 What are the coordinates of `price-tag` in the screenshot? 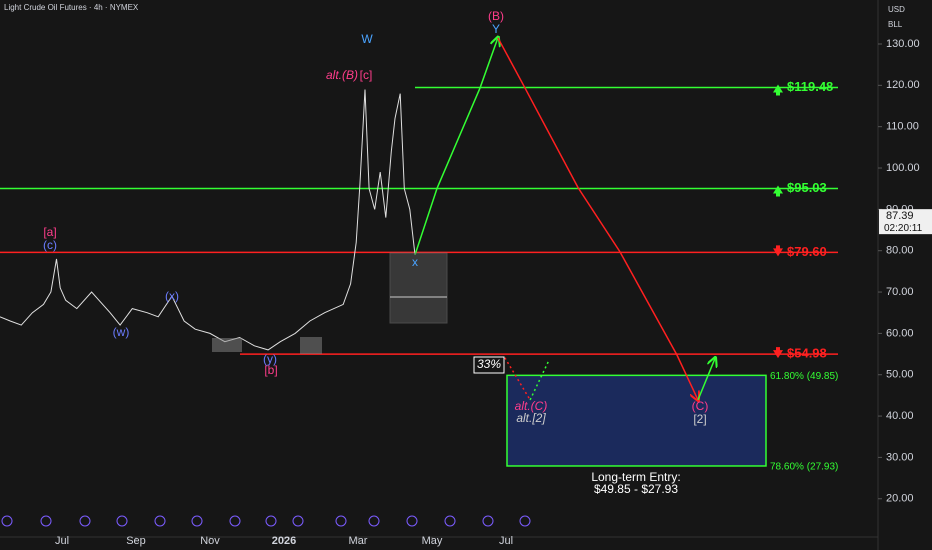 It's located at (905, 222).